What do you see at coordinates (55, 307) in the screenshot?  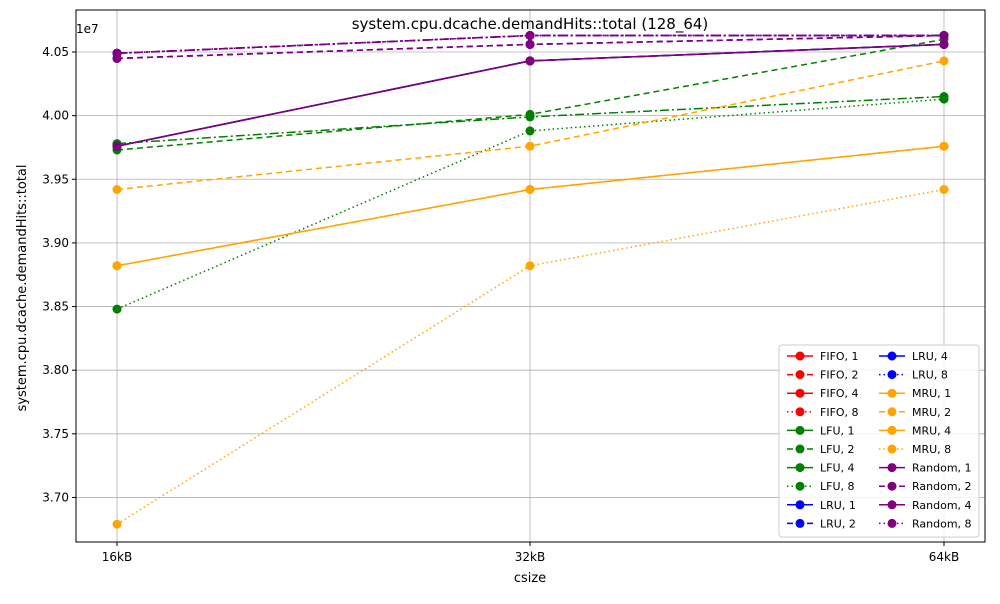 I see `y-tick-label: 3.85` at bounding box center [55, 307].